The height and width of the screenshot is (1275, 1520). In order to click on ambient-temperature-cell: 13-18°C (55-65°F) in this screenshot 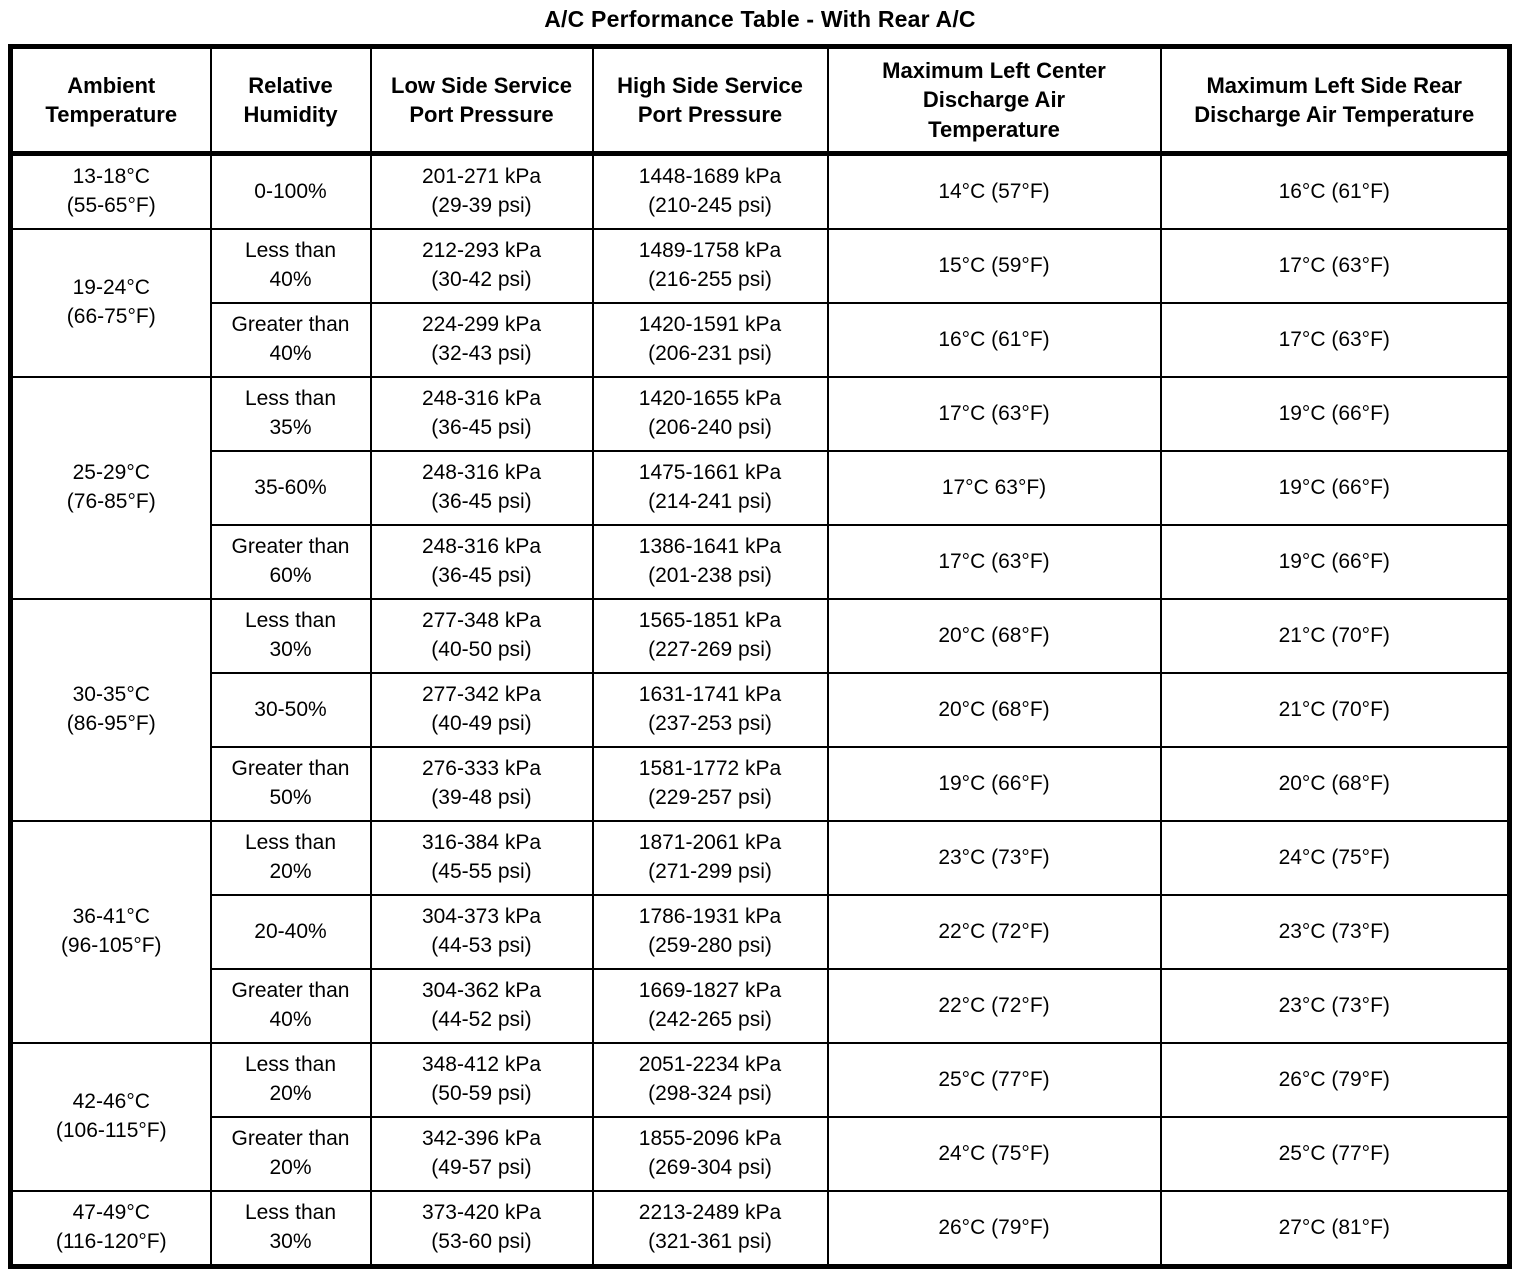, I will do `click(110, 191)`.